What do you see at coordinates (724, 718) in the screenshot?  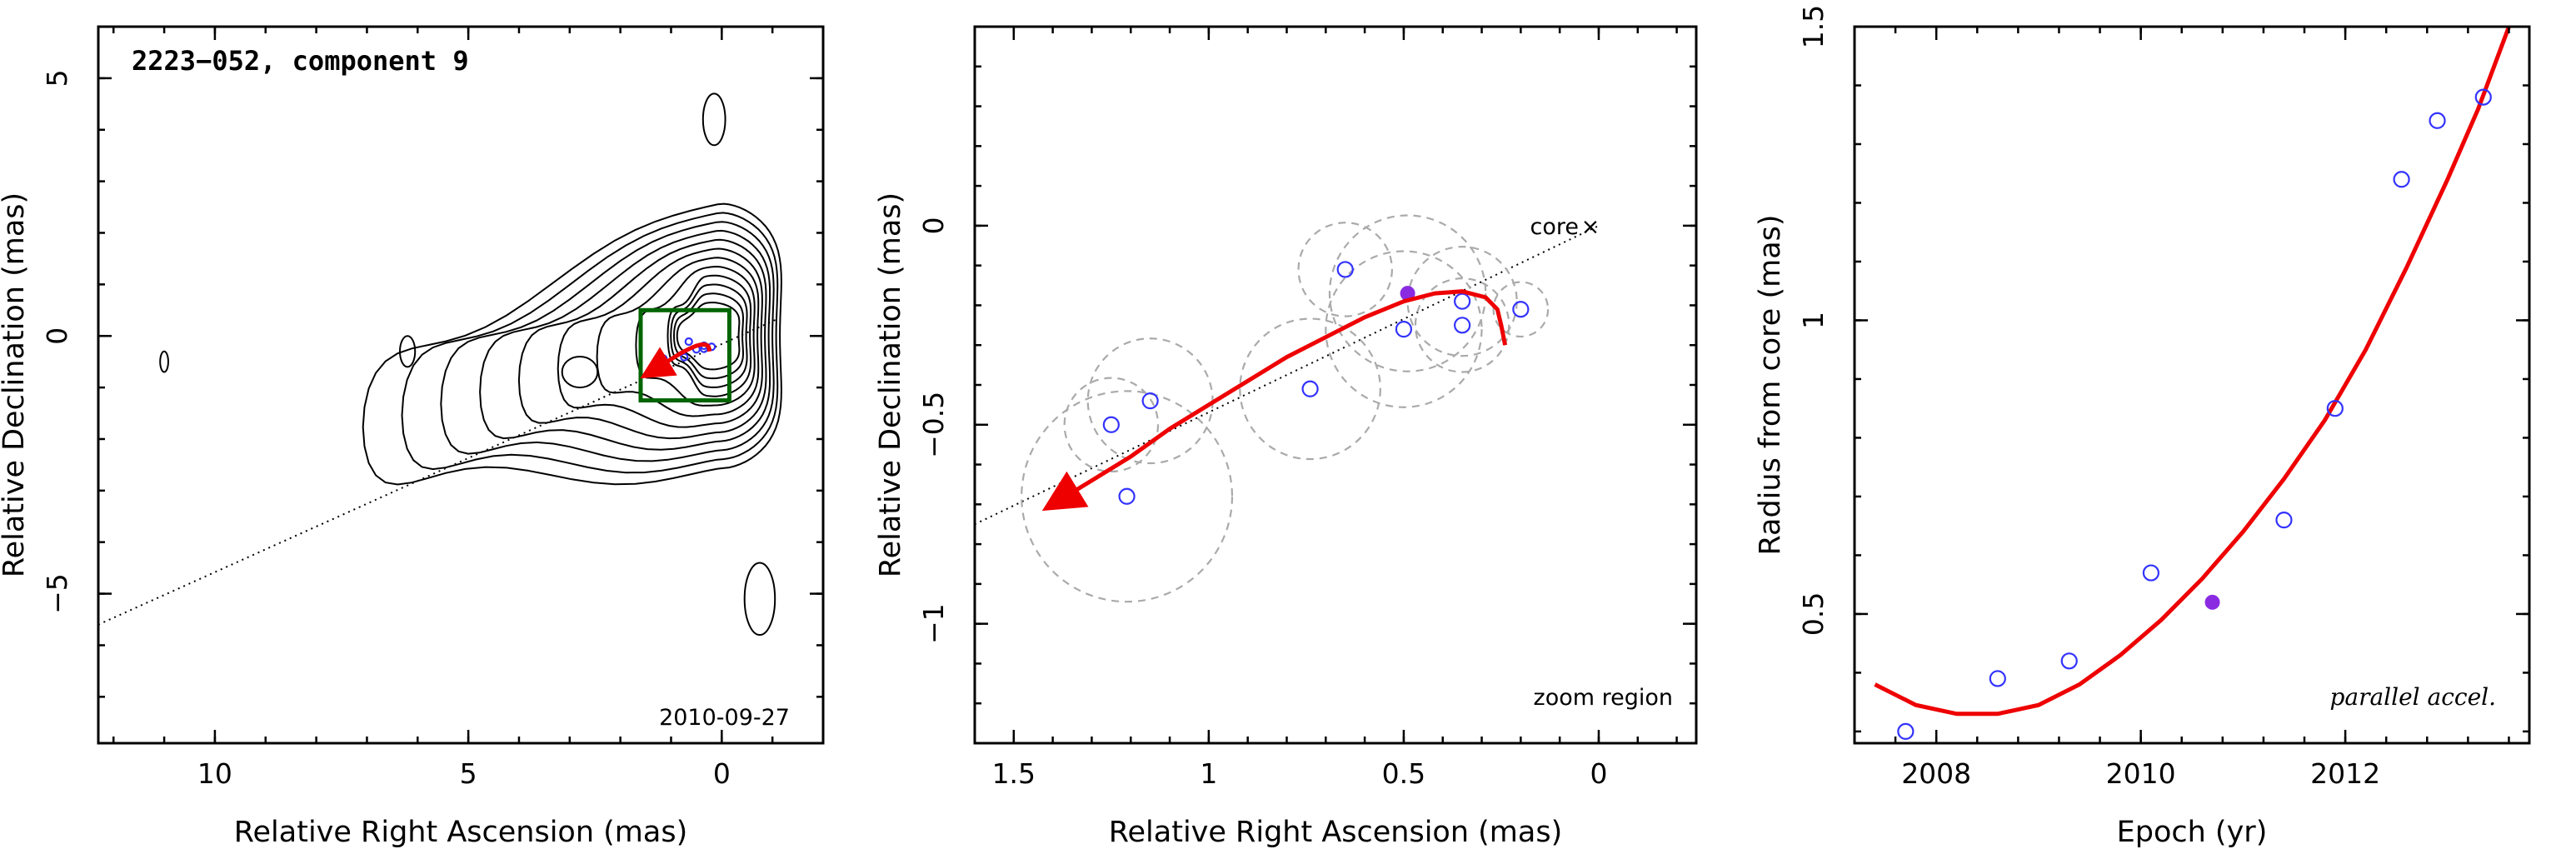 I see `epoch-date-label: 2010-09-27` at bounding box center [724, 718].